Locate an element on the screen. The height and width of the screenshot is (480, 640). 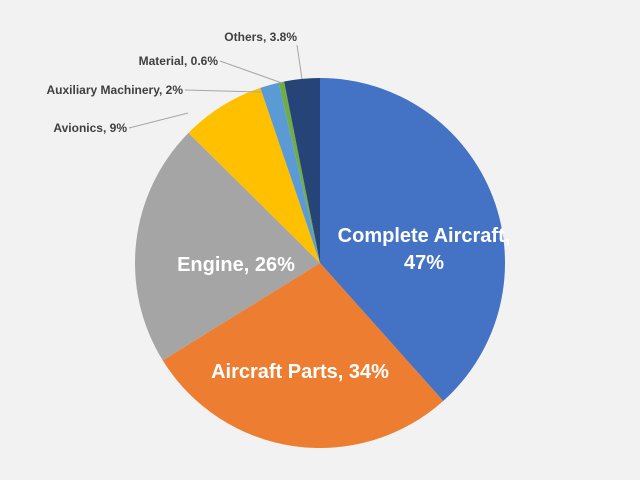
pie-slice-engine is located at coordinates (227, 246).